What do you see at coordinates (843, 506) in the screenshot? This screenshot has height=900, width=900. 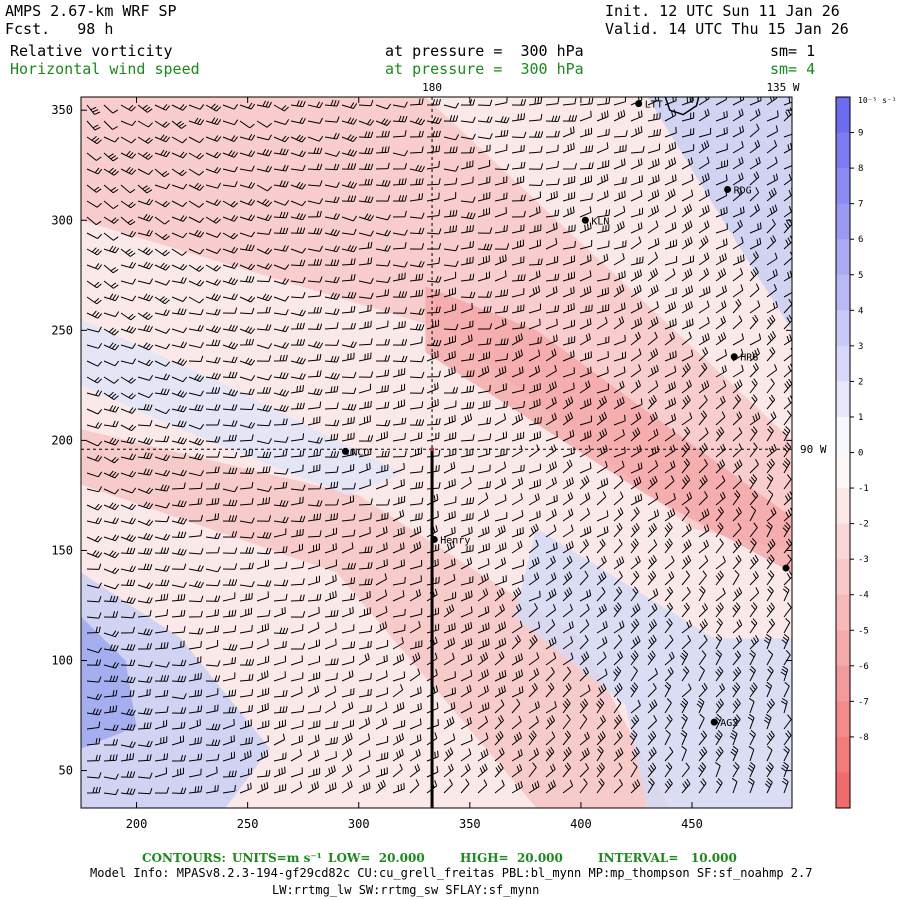 I see `colorbar-swatch` at bounding box center [843, 506].